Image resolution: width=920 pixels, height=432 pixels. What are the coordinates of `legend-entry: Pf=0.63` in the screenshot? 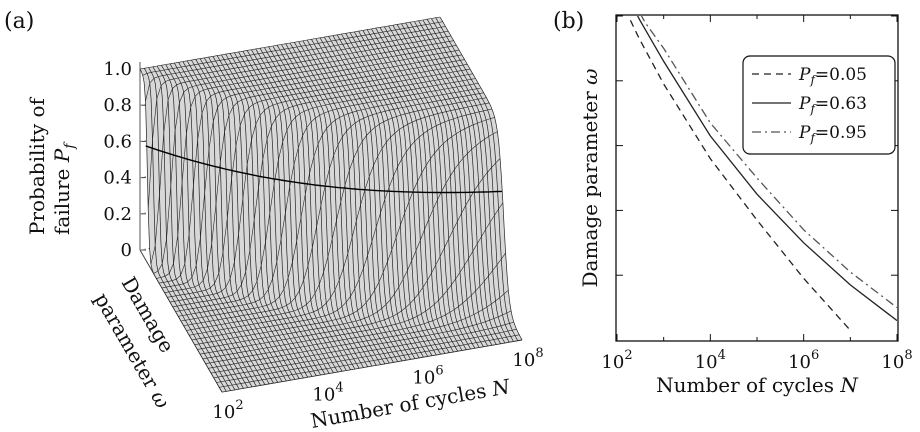 It's located at (832, 105).